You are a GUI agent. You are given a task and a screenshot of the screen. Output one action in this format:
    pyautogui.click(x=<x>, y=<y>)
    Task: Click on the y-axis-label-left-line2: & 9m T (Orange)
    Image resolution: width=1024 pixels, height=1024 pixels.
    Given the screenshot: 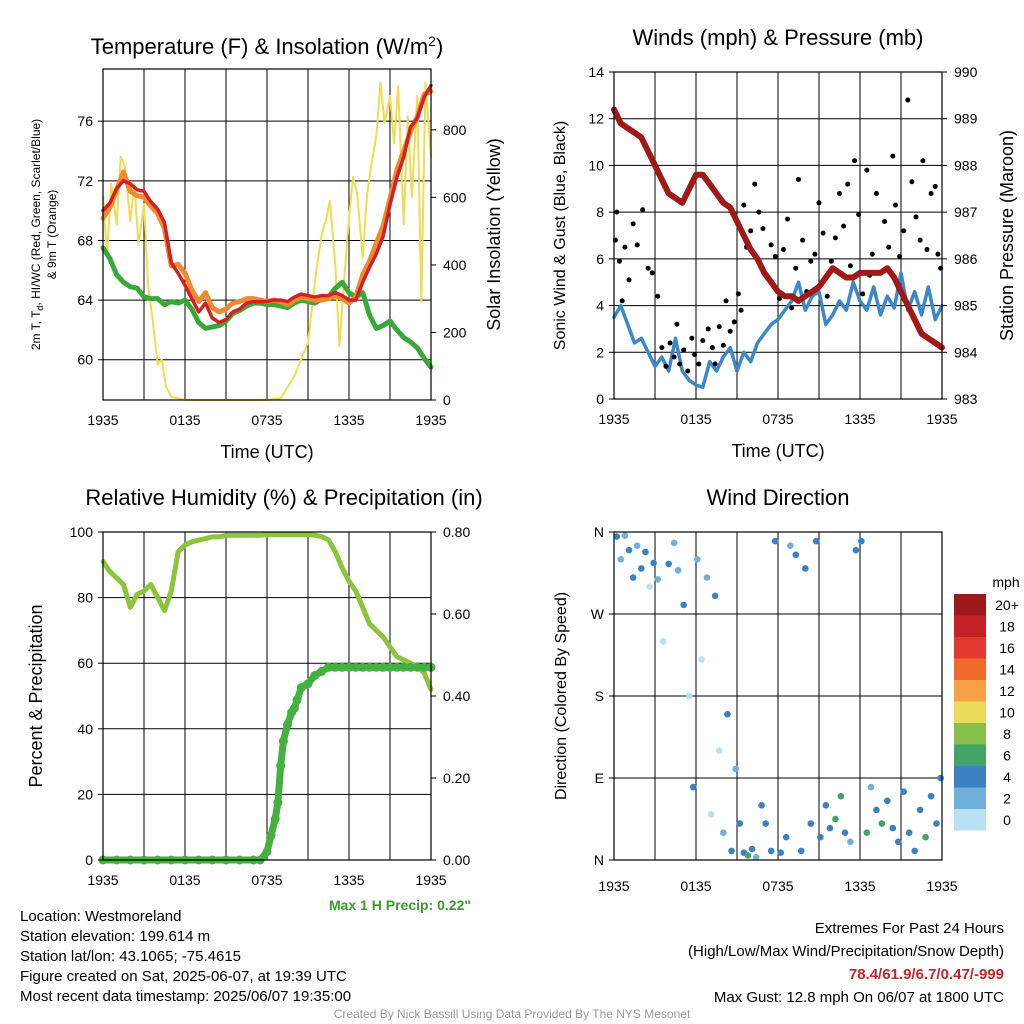 What is the action you would take?
    pyautogui.click(x=52, y=235)
    